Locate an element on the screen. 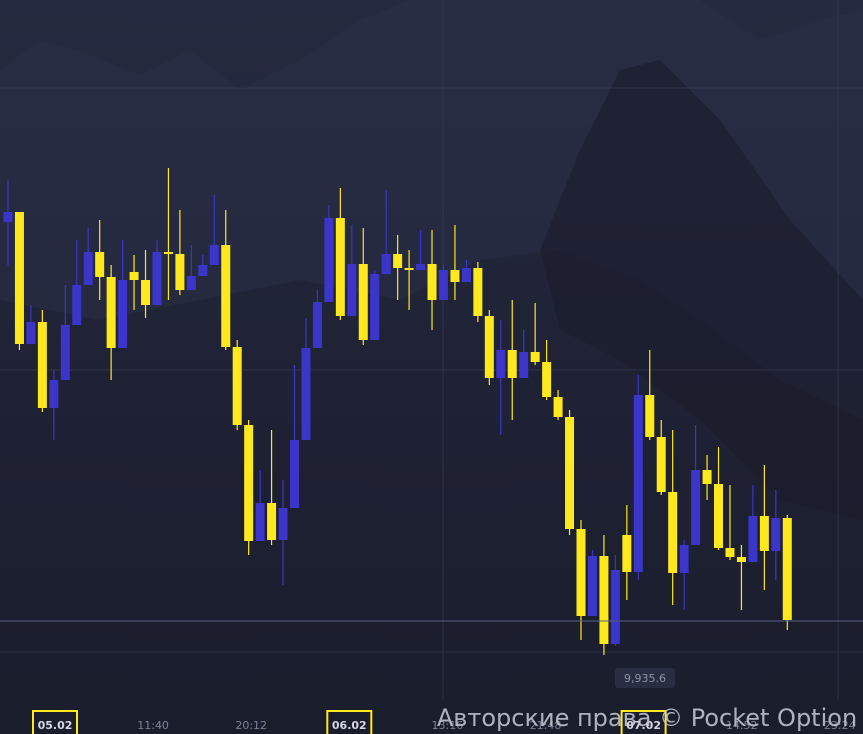  x-tick-label: 13:16 is located at coordinates (448, 725).